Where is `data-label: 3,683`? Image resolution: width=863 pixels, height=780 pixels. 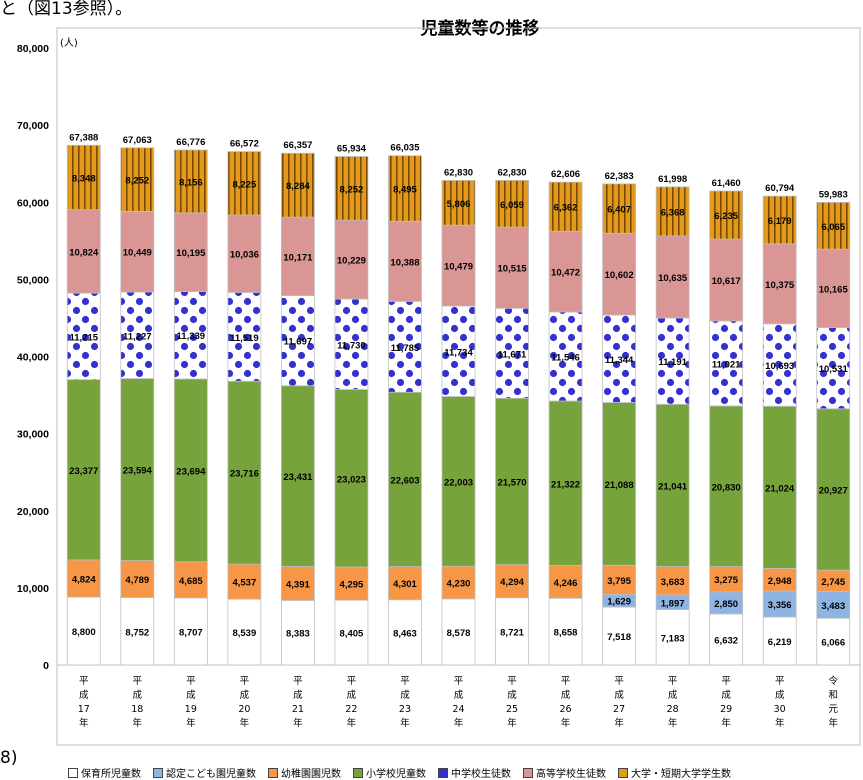
data-label: 3,683 is located at coordinates (673, 582).